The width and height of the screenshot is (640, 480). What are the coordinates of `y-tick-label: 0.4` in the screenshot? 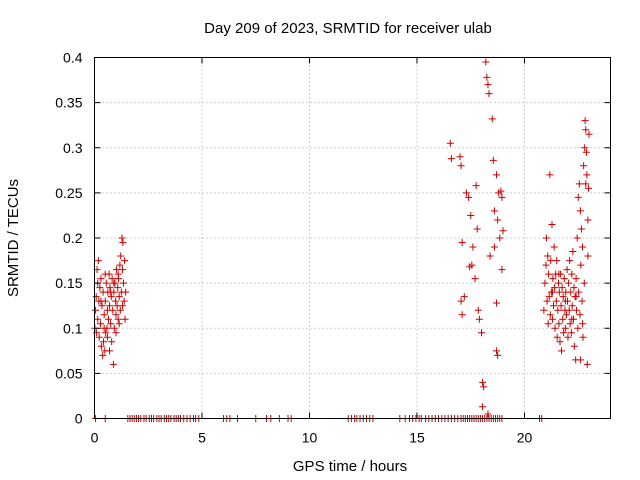 It's located at (73, 58).